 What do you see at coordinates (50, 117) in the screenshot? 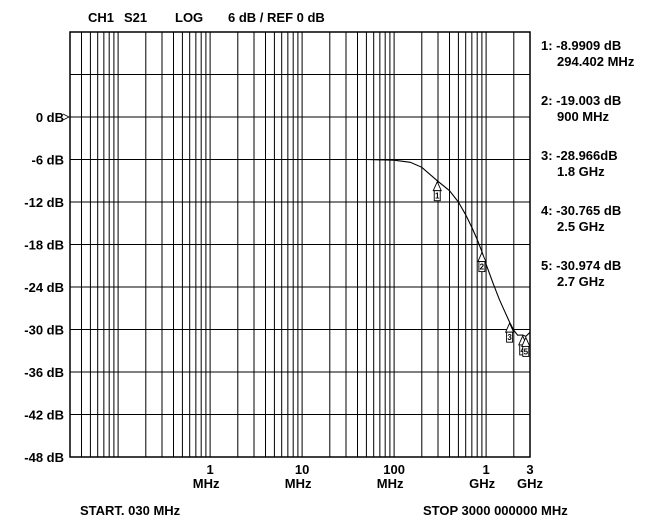
I see `y-tick-label: 0 dB` at bounding box center [50, 117].